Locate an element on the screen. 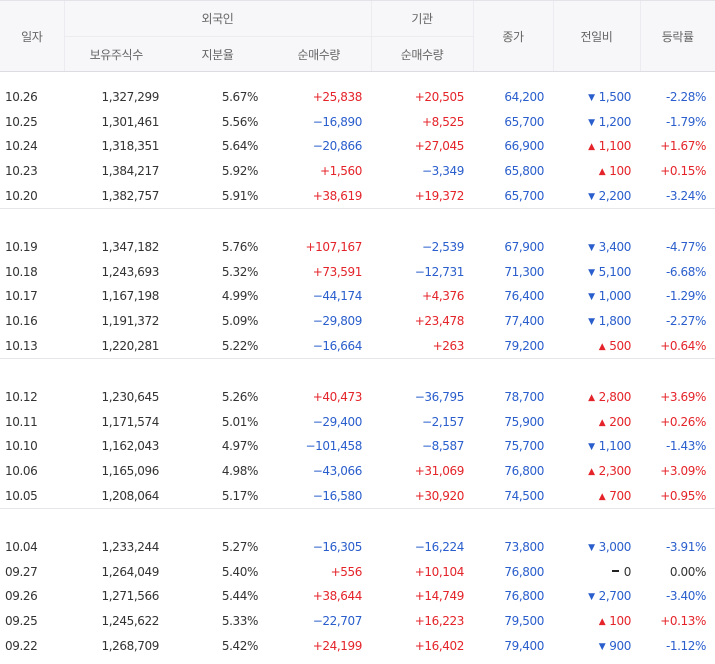 Image resolution: width=715 pixels, height=664 pixels. foreign-net-cell: −22,707 is located at coordinates (337, 620).